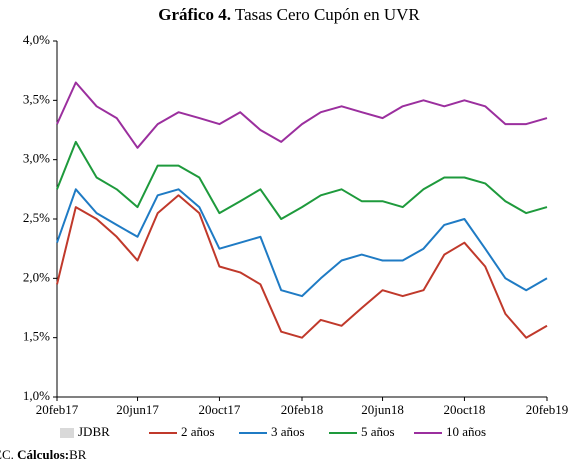  What do you see at coordinates (36, 39) in the screenshot?
I see `y-tick-label: 4,0%` at bounding box center [36, 39].